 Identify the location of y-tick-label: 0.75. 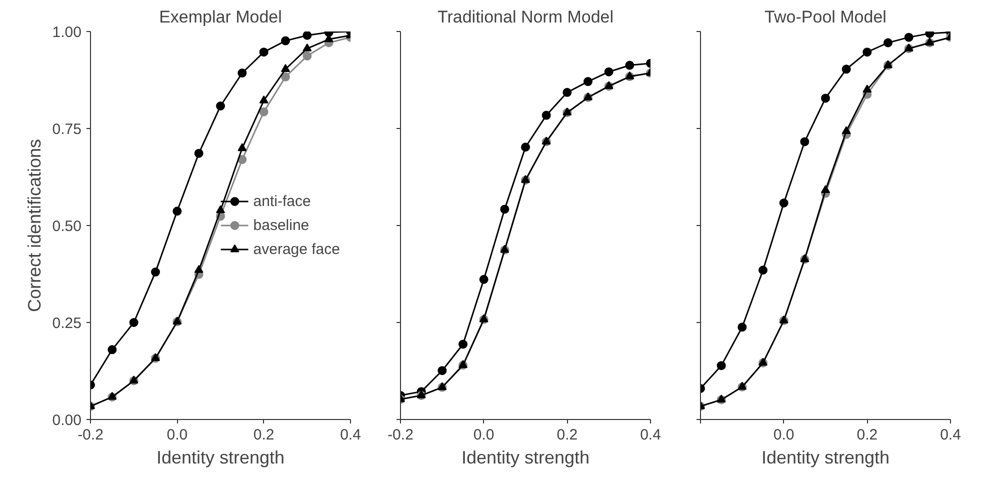
(67, 129).